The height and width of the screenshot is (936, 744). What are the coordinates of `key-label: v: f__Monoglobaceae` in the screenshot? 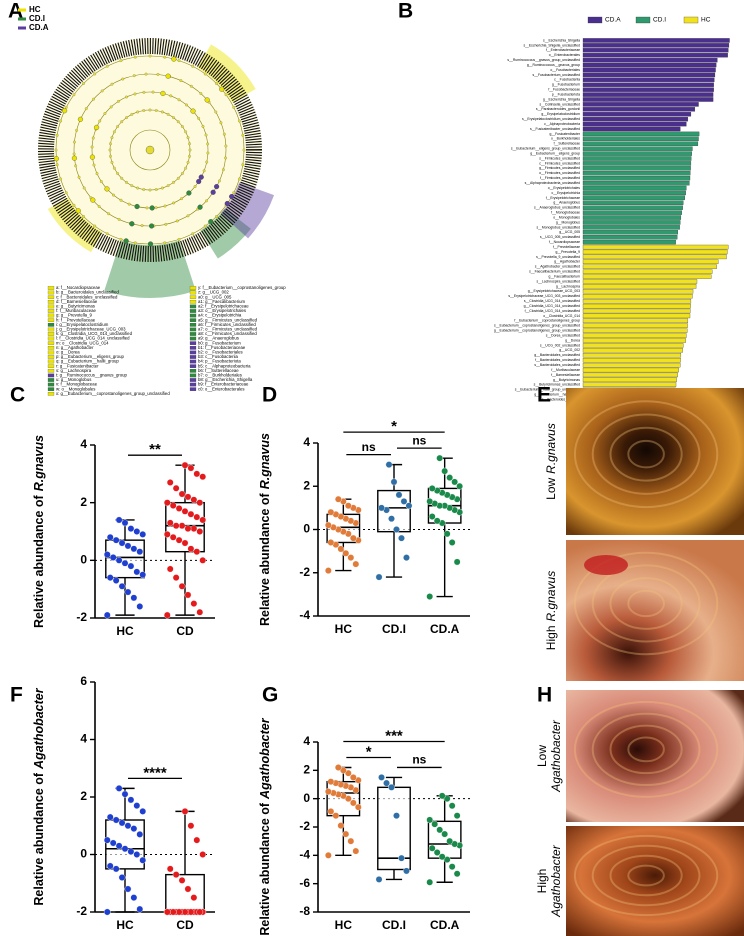 It's located at (77, 384).